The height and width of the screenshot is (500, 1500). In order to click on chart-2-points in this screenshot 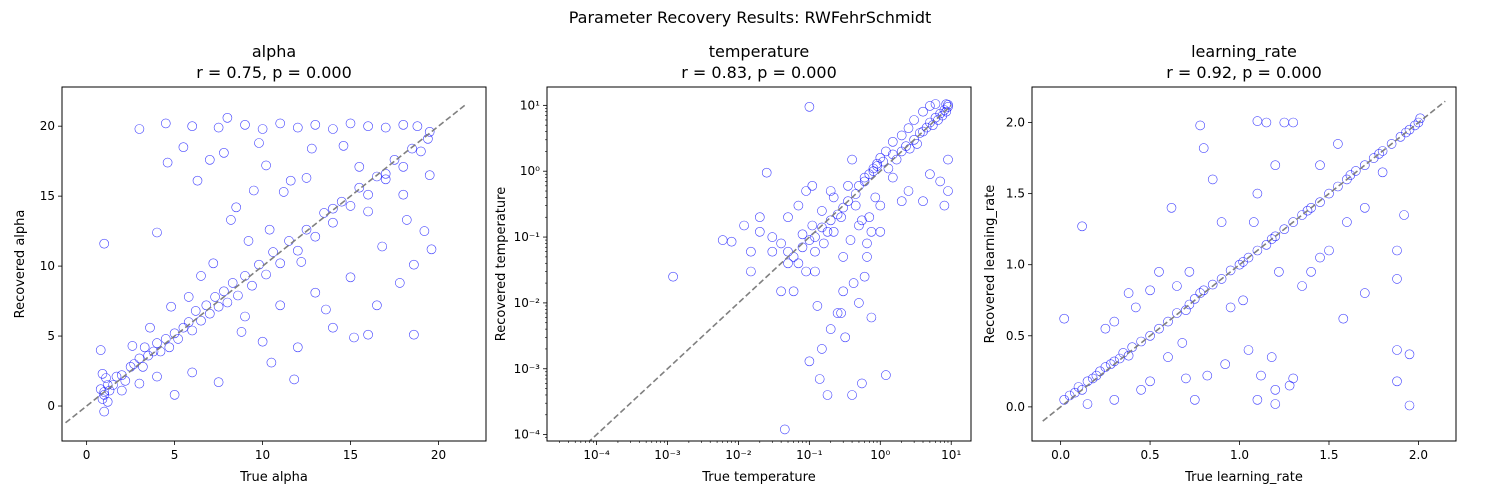, I will do `click(810, 267)`.